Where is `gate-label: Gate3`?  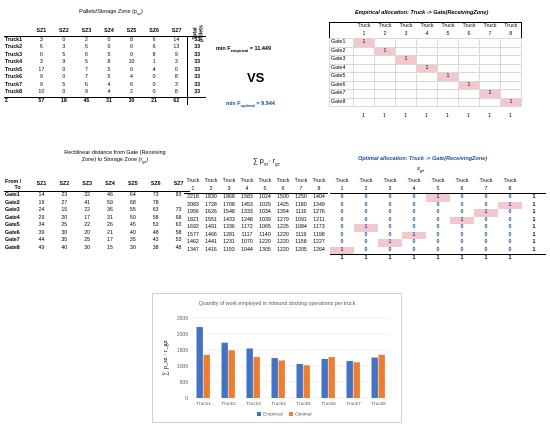 gate-label: Gate3 is located at coordinates (341, 60).